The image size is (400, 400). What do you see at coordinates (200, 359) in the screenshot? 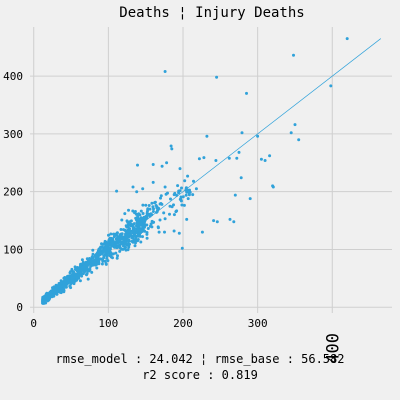
I see `metrics-line-rmse: rmse_model : 24.042 ¦ rmse_base : 56.582` at bounding box center [200, 359].